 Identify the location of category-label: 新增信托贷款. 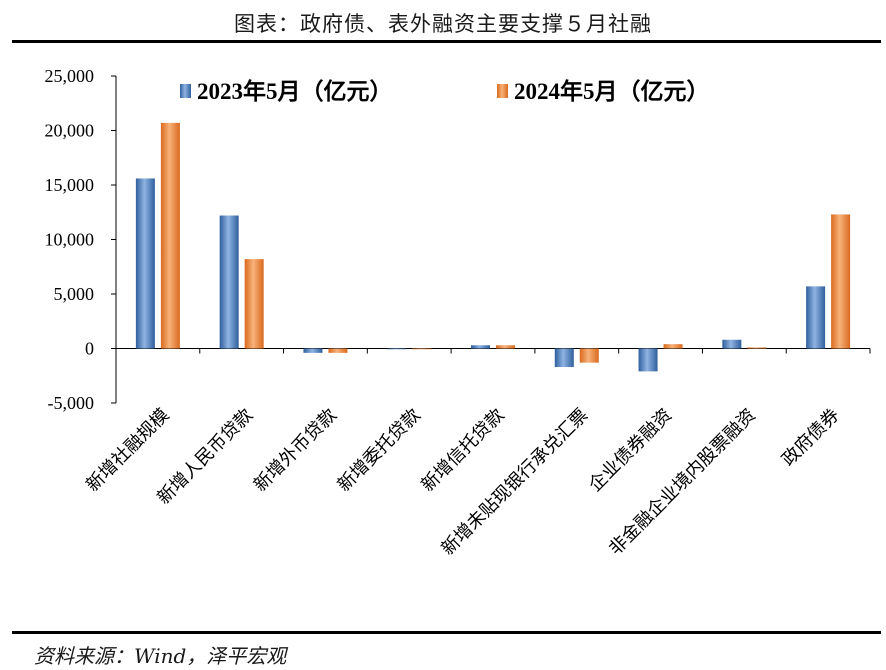
(462, 450).